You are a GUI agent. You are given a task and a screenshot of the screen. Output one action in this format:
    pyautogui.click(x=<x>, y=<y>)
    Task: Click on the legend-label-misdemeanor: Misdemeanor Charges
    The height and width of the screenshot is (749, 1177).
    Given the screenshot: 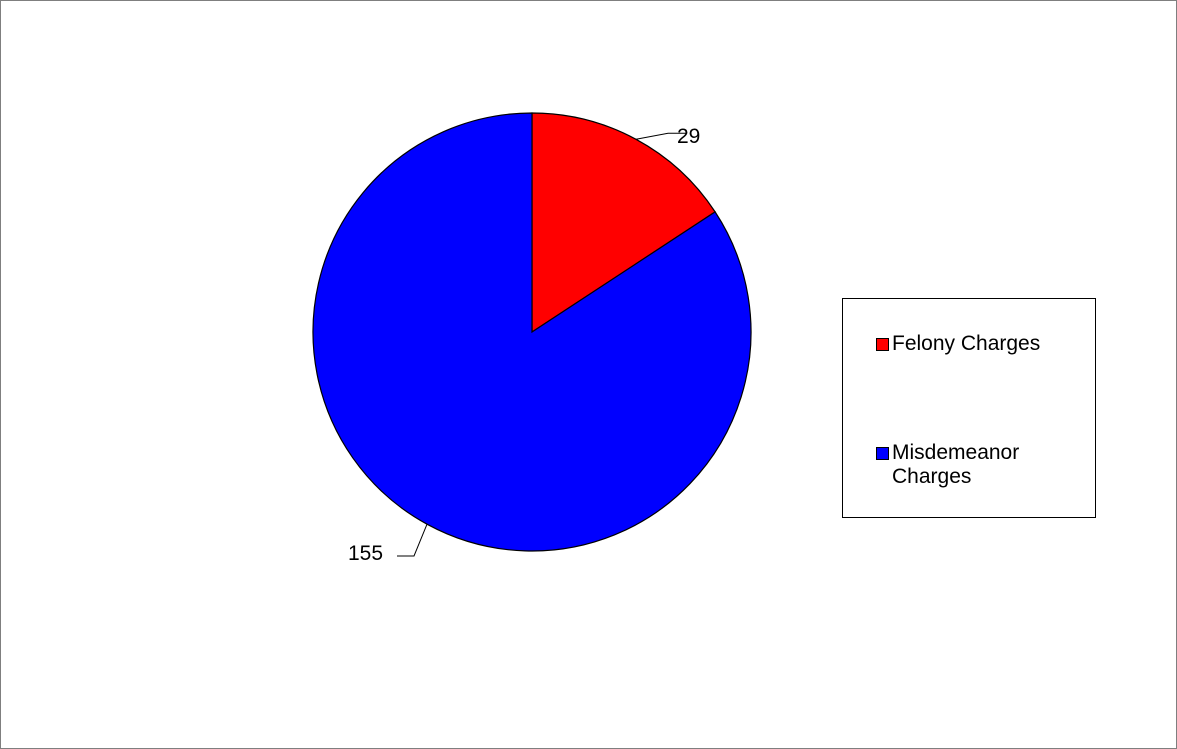 What is the action you would take?
    pyautogui.click(x=956, y=464)
    